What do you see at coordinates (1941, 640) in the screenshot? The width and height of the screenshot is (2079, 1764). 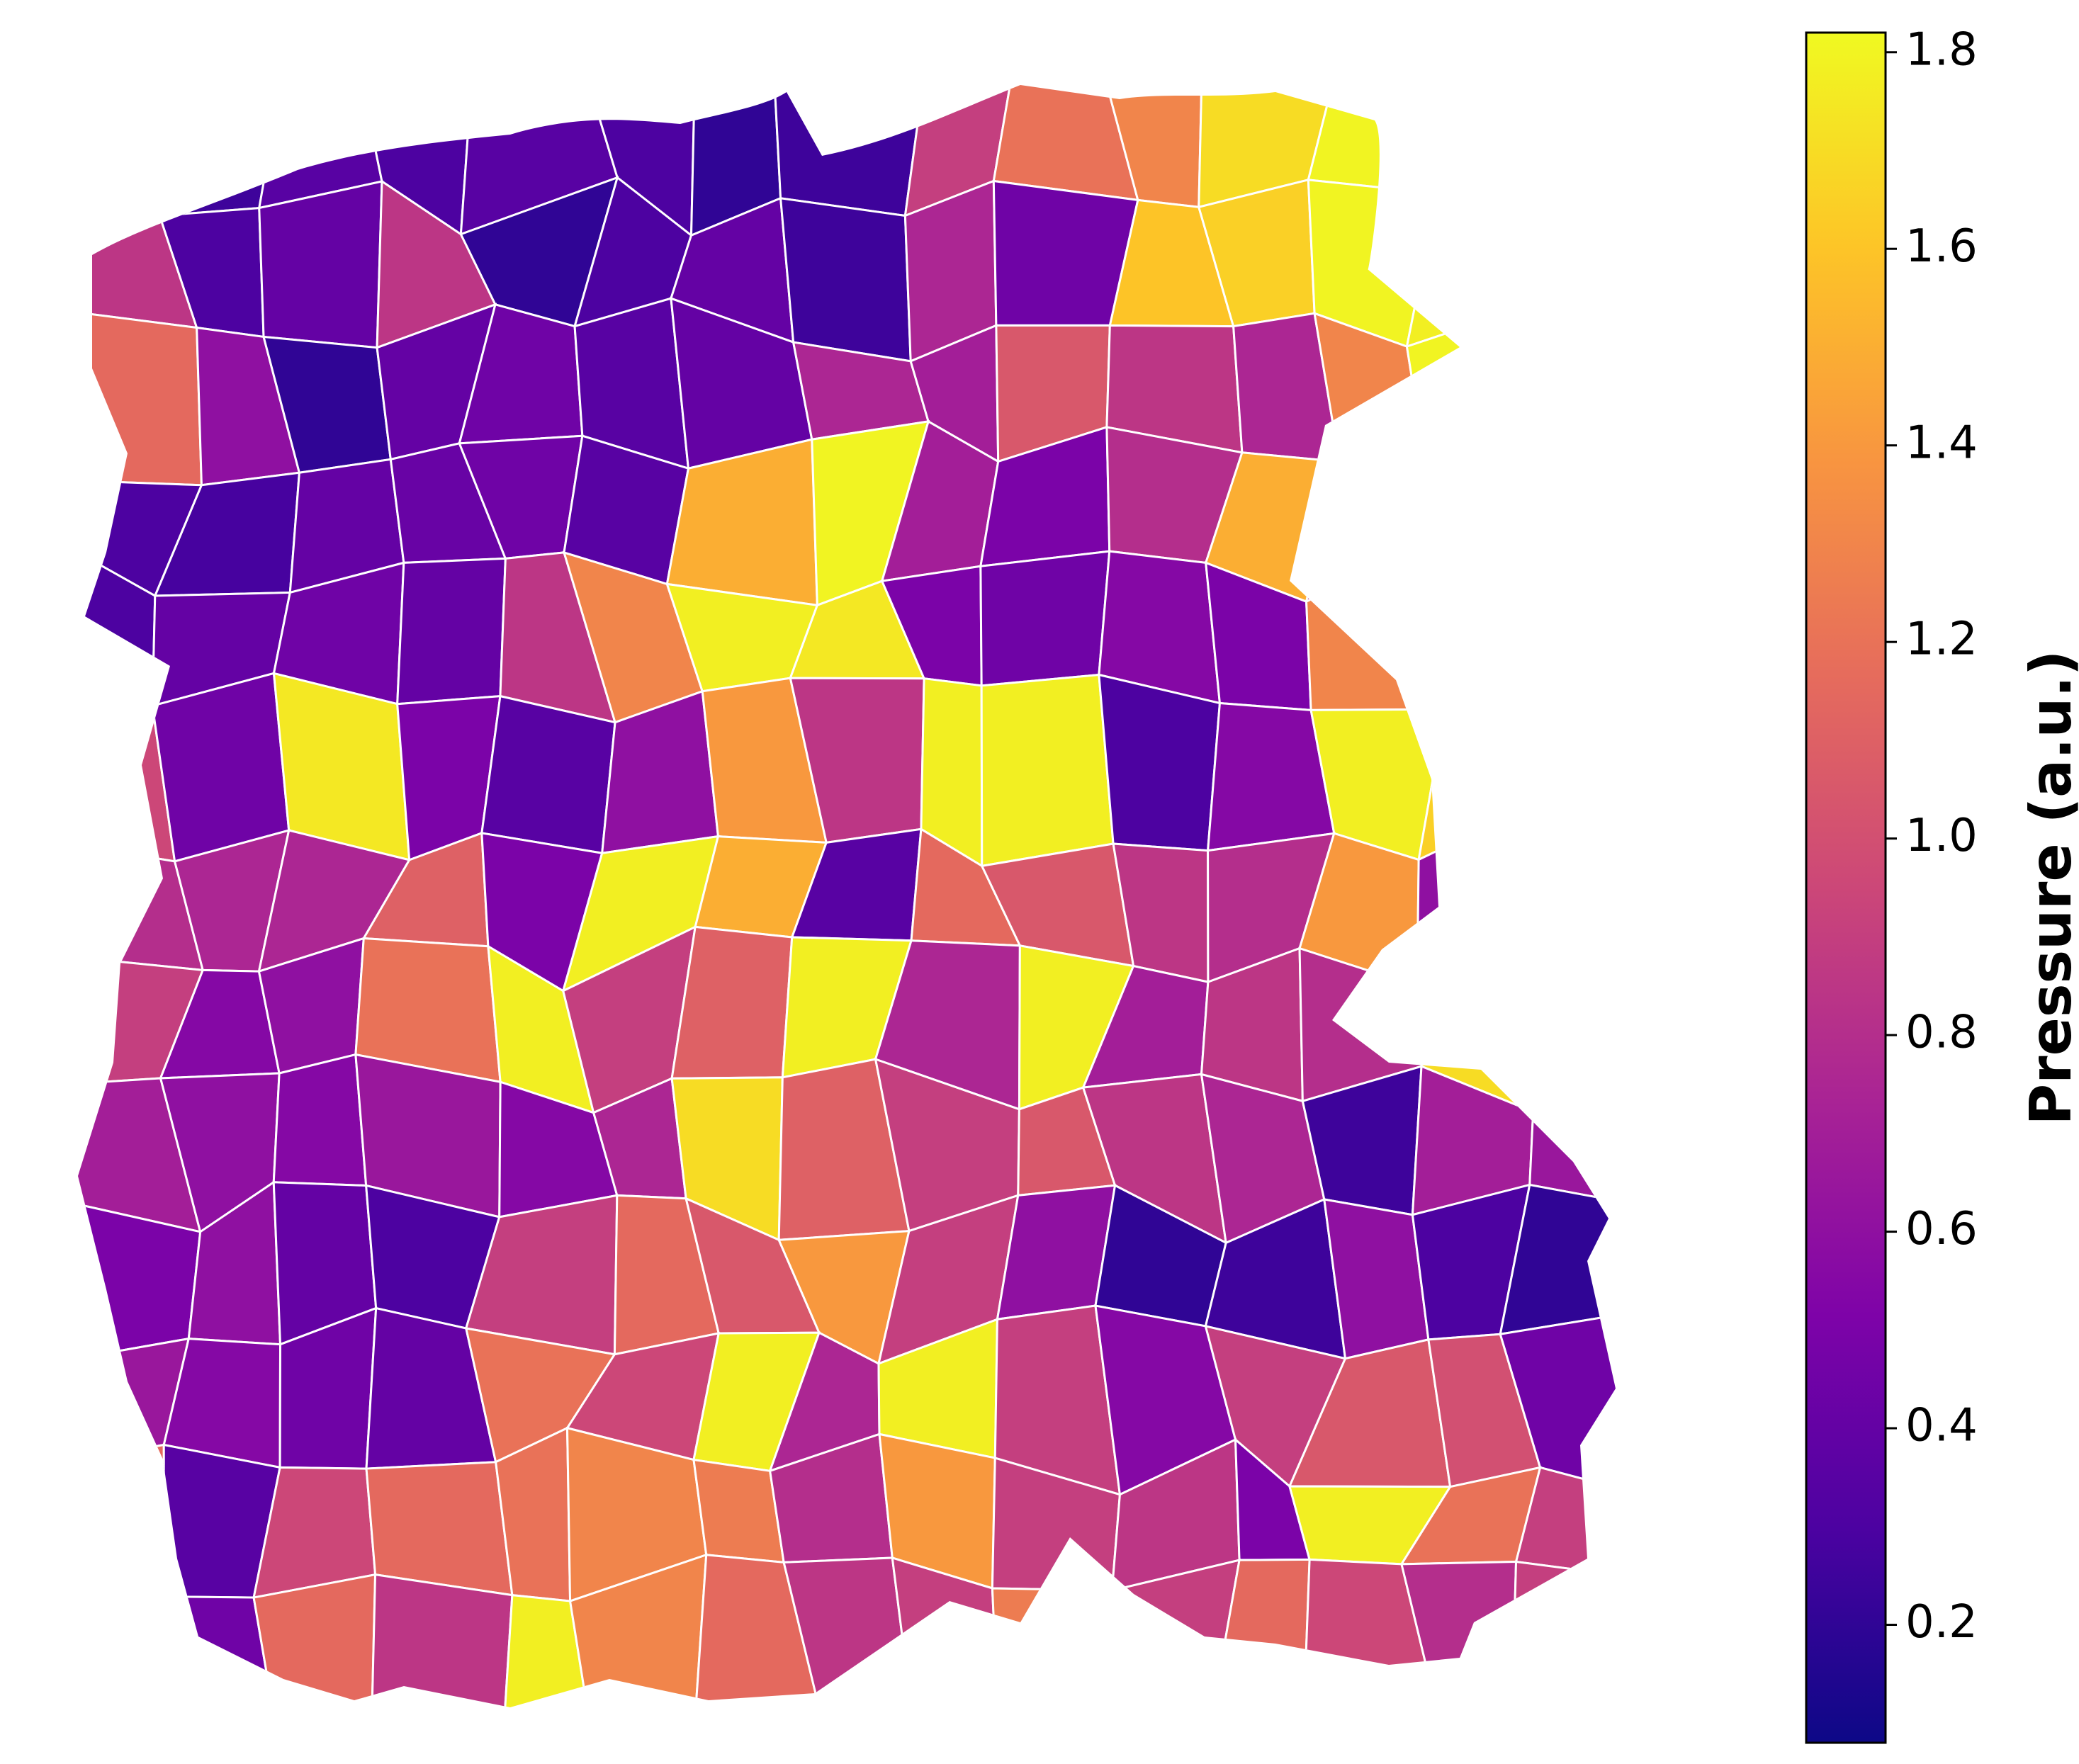 I see `colorbar-tick-label: 1.2` at bounding box center [1941, 640].